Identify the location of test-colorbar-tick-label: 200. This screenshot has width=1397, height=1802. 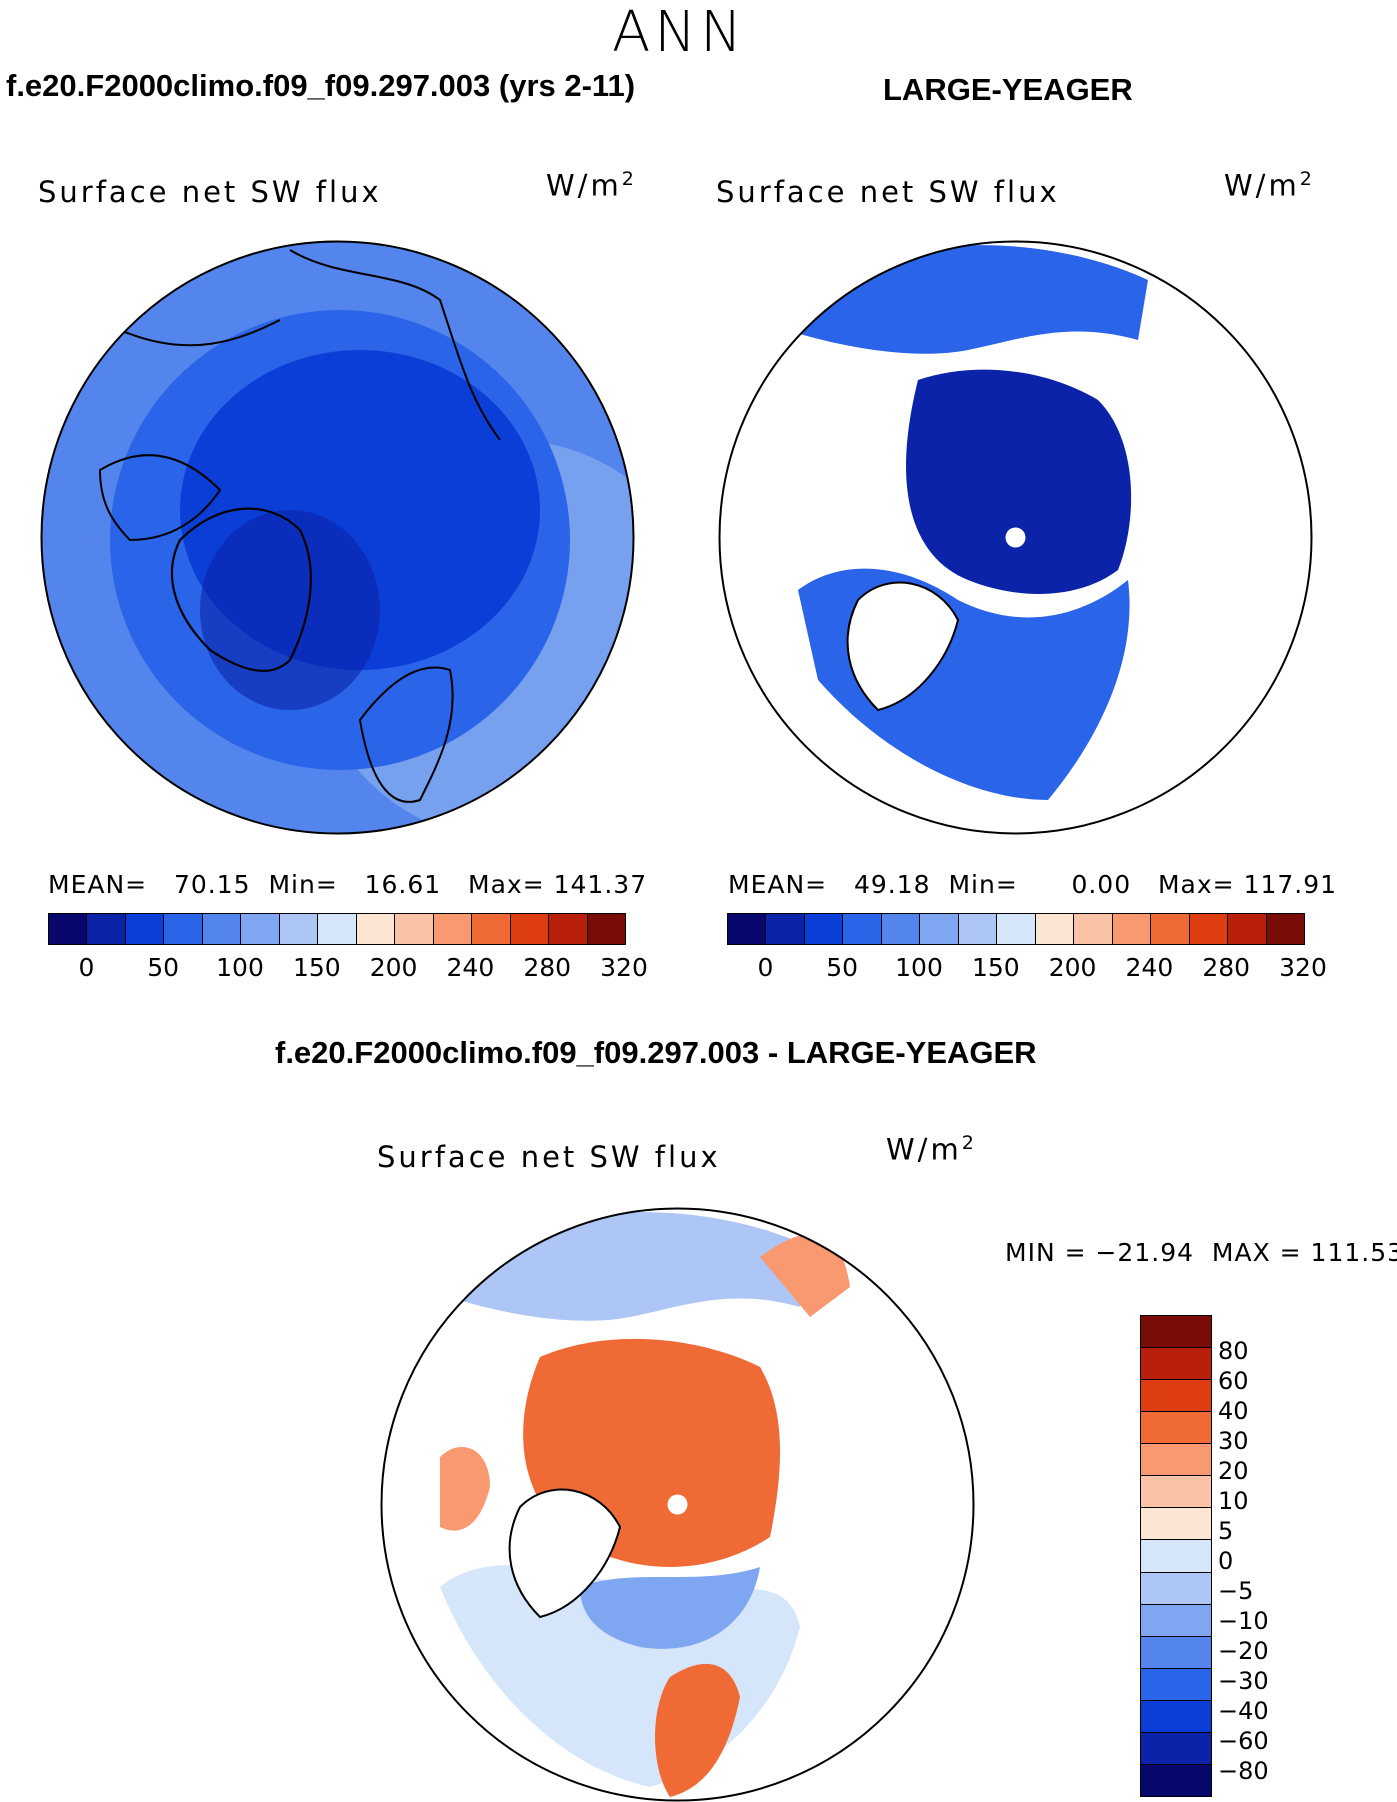
(393, 967).